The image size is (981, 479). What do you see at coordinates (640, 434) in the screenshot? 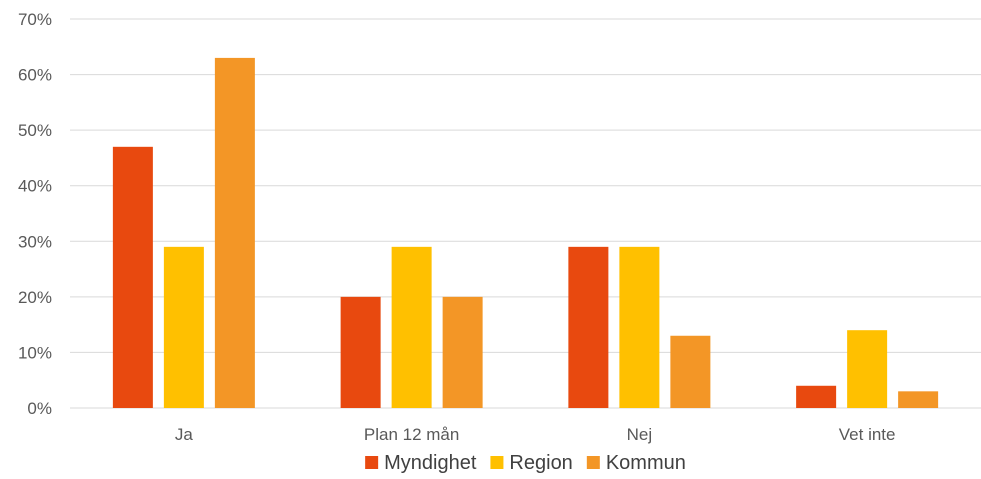
I see `x-category-label: Nej` at bounding box center [640, 434].